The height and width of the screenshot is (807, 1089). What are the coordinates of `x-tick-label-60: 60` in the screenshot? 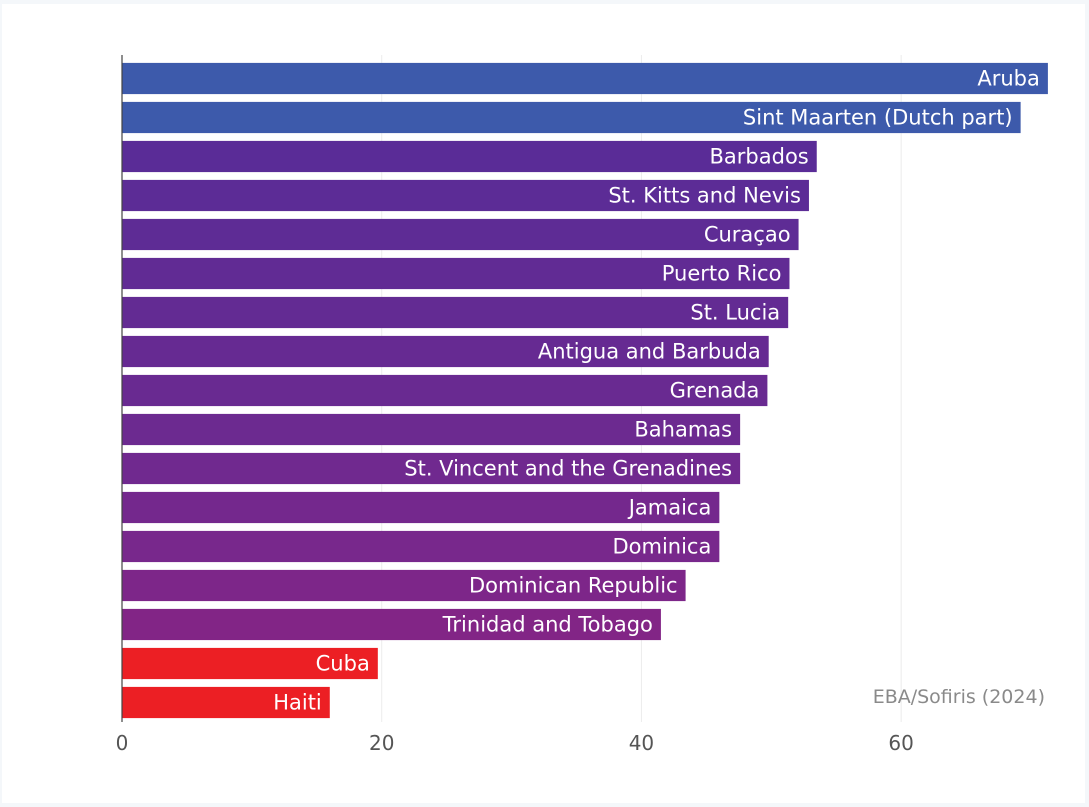 It's located at (900, 743).